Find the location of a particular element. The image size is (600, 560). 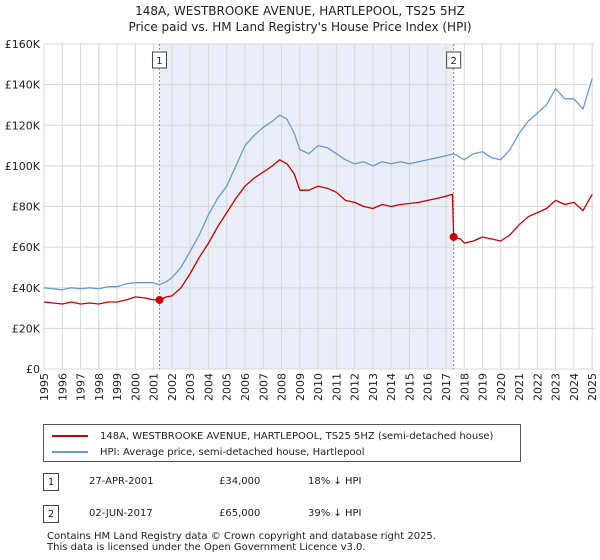

legend-swatch-property is located at coordinates (70, 436).